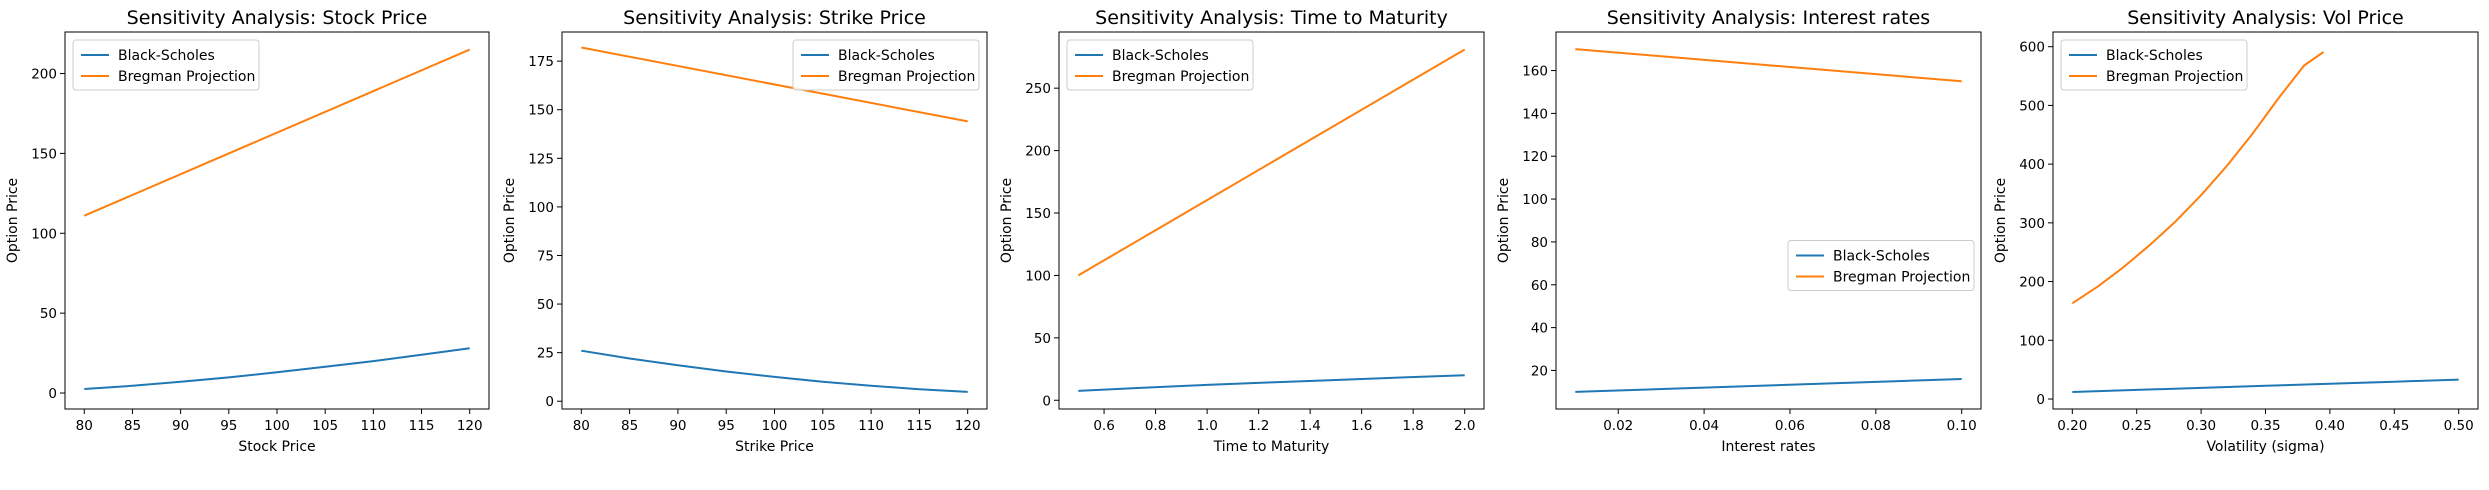 The height and width of the screenshot is (490, 2489). Describe the element at coordinates (1535, 72) in the screenshot. I see `y-tick-label: 160` at that location.